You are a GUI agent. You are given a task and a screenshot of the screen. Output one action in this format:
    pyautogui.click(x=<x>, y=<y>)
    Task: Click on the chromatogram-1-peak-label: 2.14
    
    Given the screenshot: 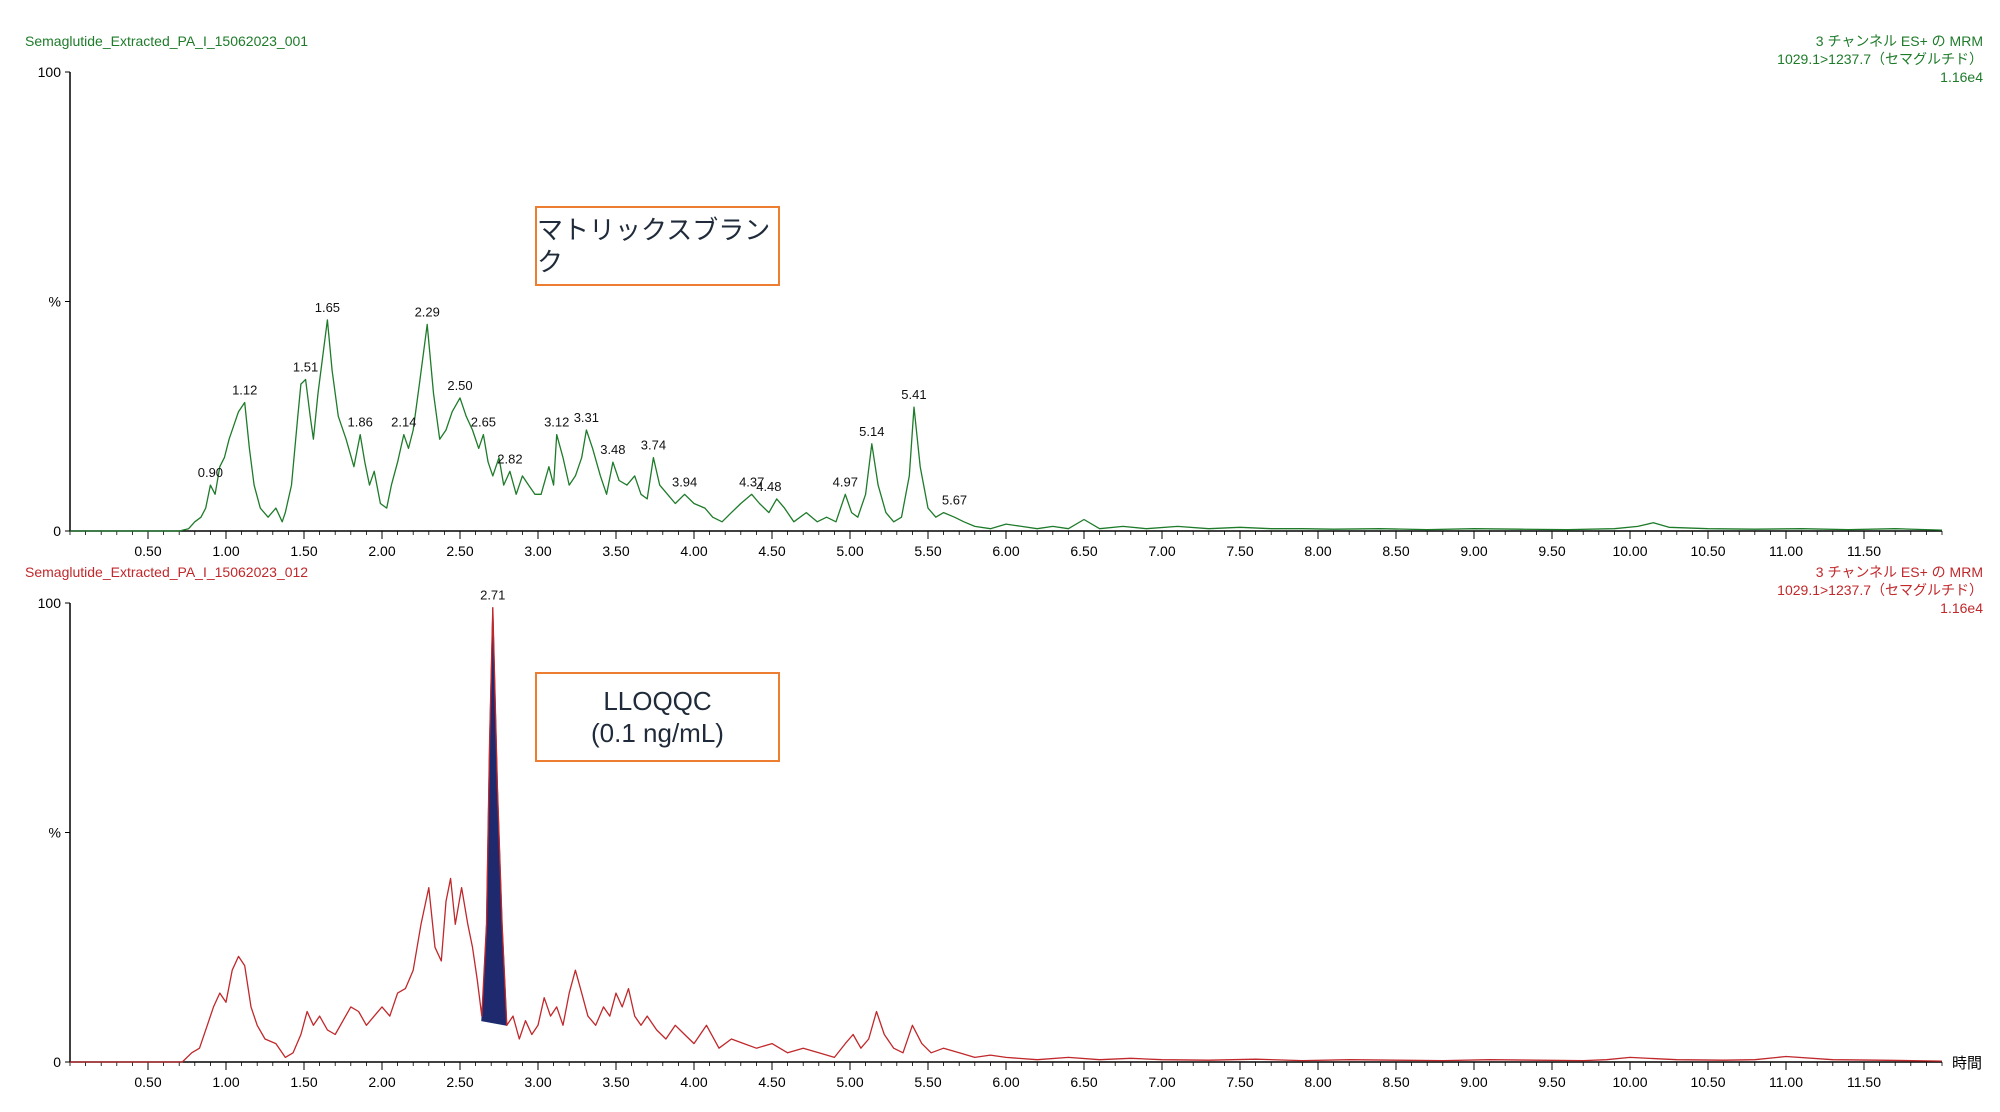 What is the action you would take?
    pyautogui.click(x=403, y=422)
    